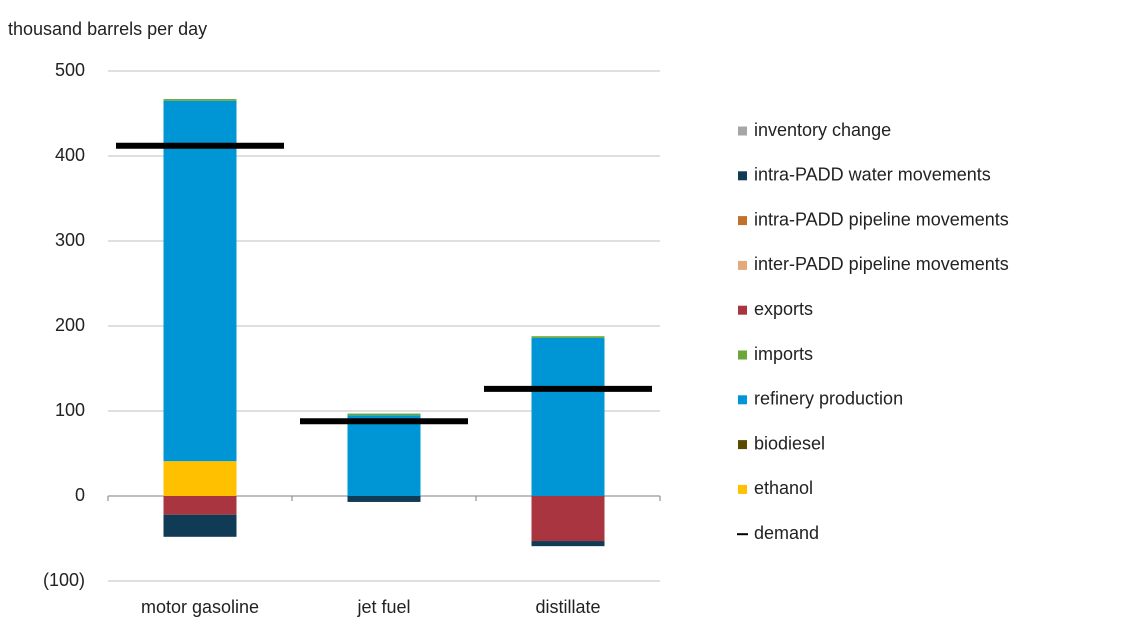  Describe the element at coordinates (70, 70) in the screenshot. I see `y-tick-label: 500` at that location.